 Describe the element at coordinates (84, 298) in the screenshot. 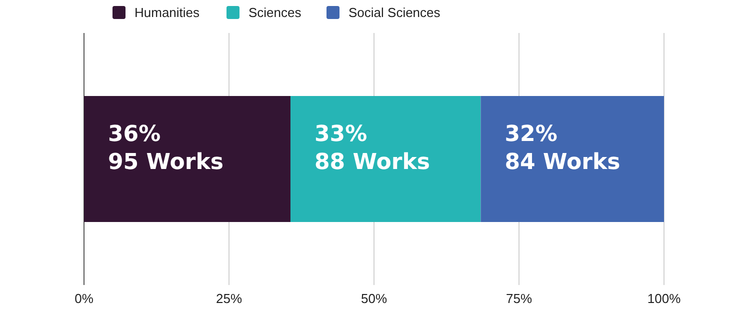

I see `x-tick-label: 0%` at that location.